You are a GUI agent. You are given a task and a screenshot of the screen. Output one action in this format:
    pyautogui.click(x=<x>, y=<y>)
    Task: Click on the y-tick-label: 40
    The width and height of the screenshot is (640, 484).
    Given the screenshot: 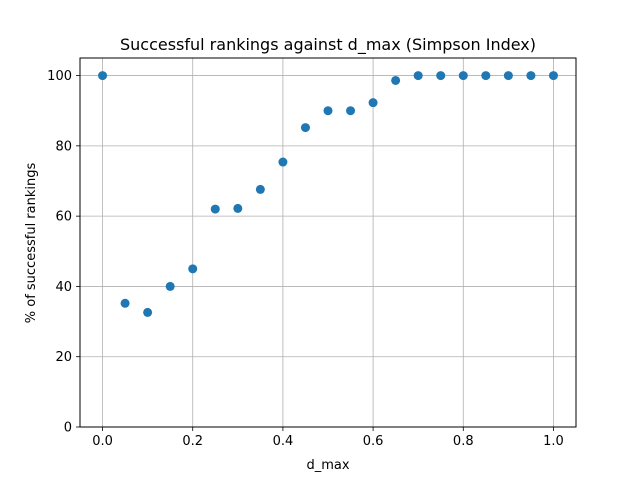 What is the action you would take?
    pyautogui.click(x=63, y=287)
    